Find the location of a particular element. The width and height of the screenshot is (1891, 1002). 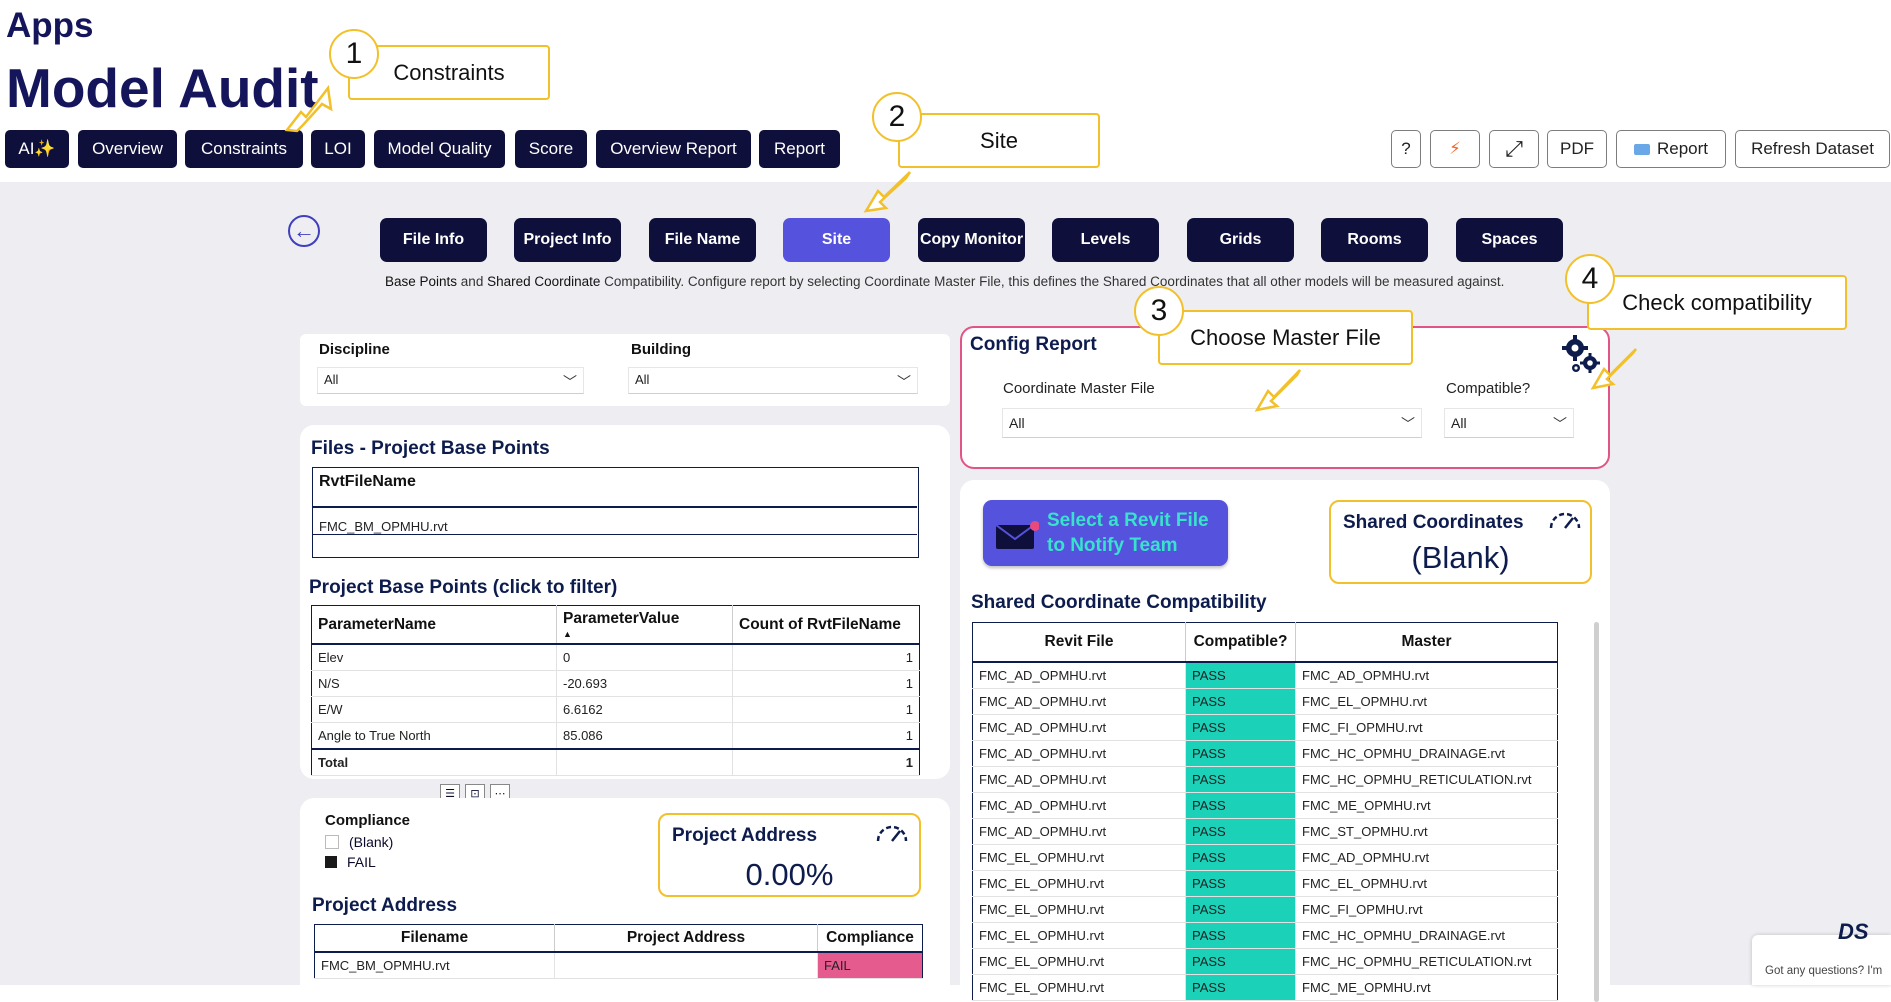

pbp-total-value: 1 is located at coordinates (826, 762).